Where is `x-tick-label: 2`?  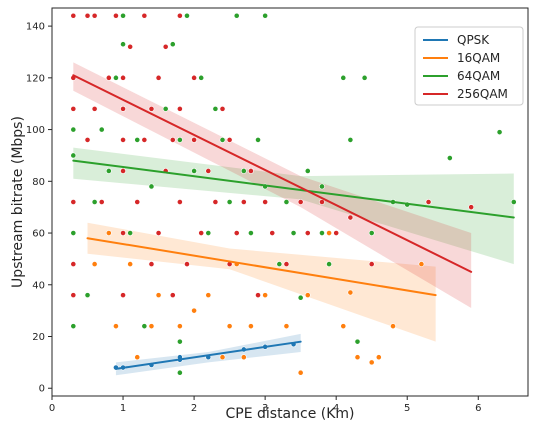 x-tick-label: 2 is located at coordinates (194, 408).